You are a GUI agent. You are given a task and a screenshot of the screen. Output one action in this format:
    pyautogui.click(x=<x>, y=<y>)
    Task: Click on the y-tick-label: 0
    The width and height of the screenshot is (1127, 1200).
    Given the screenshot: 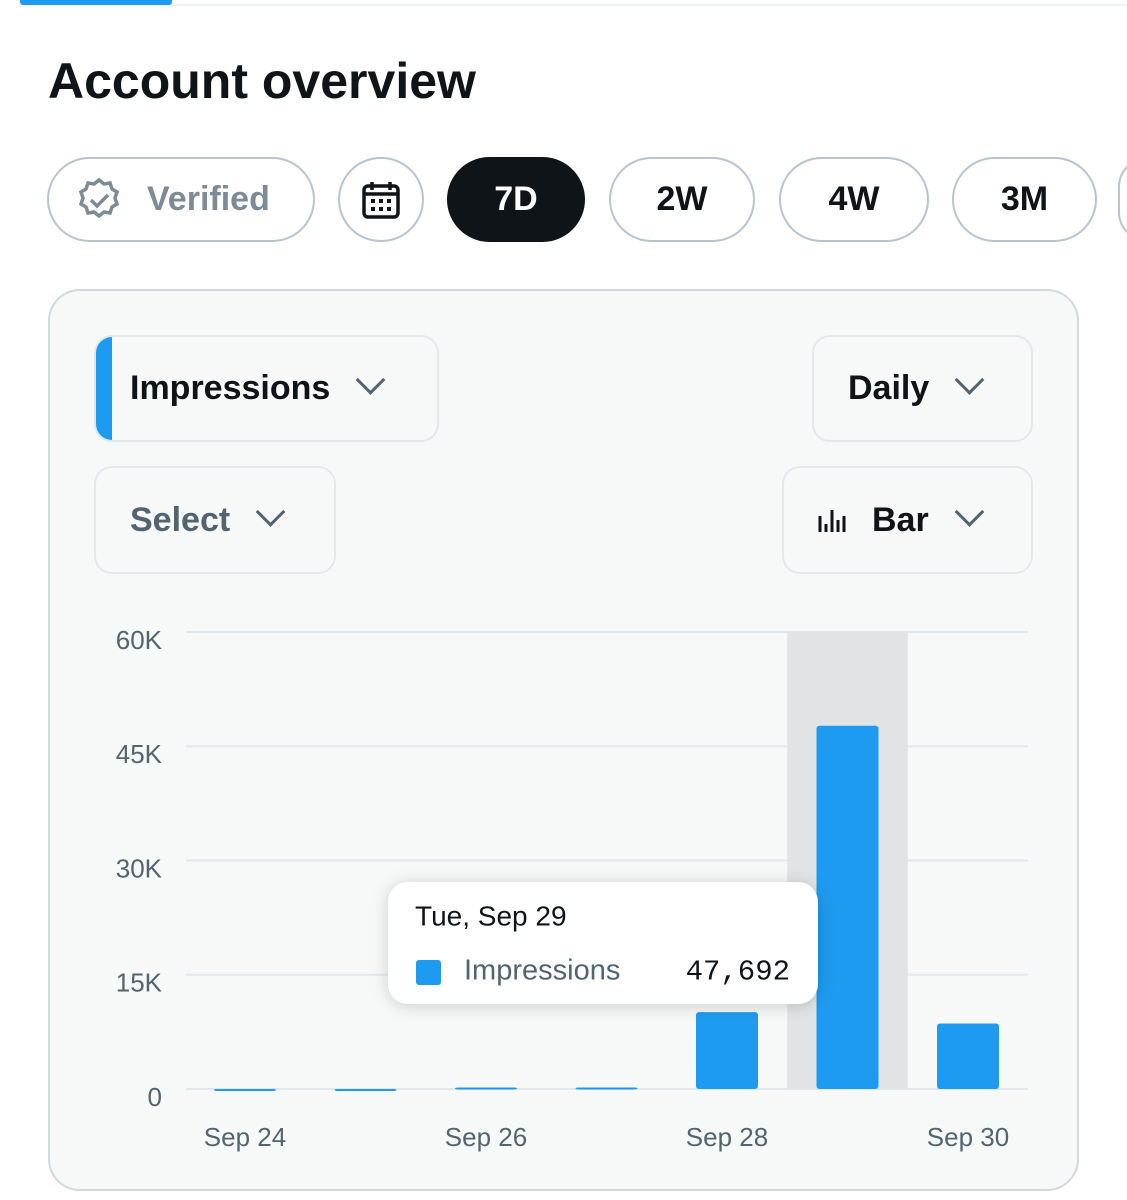 What is the action you would take?
    pyautogui.click(x=155, y=1097)
    